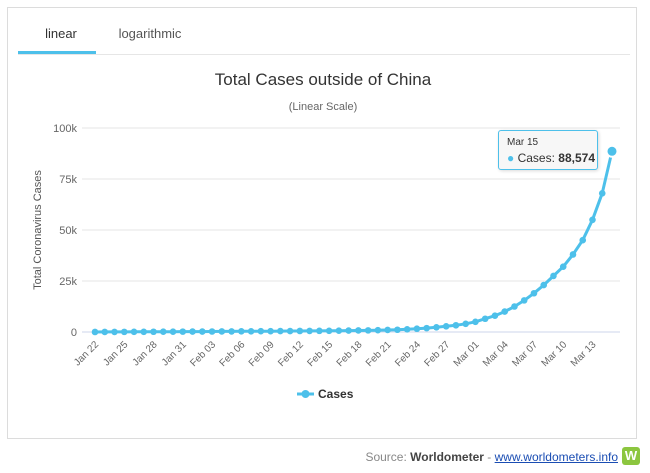 The height and width of the screenshot is (473, 650). What do you see at coordinates (305, 394) in the screenshot?
I see `legend-marker-icon` at bounding box center [305, 394].